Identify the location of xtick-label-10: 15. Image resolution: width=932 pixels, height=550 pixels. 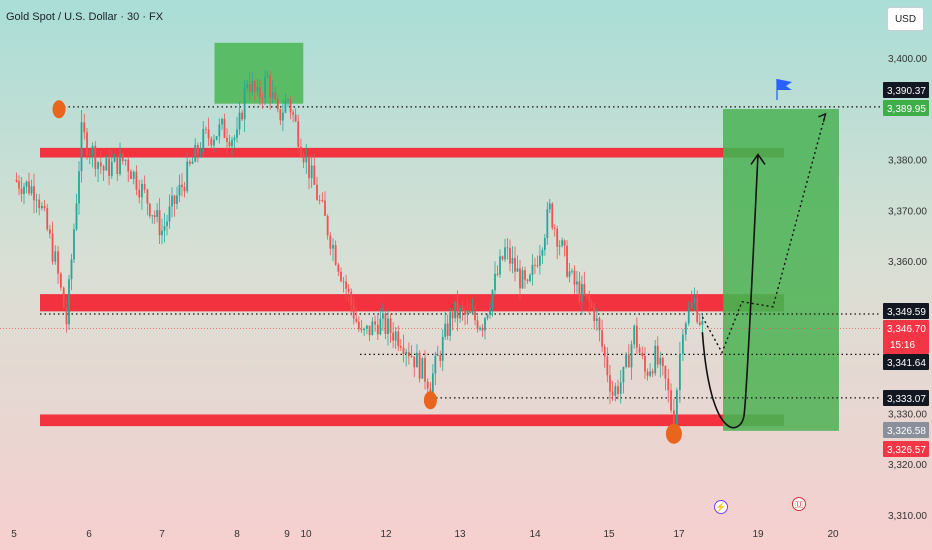
(609, 534).